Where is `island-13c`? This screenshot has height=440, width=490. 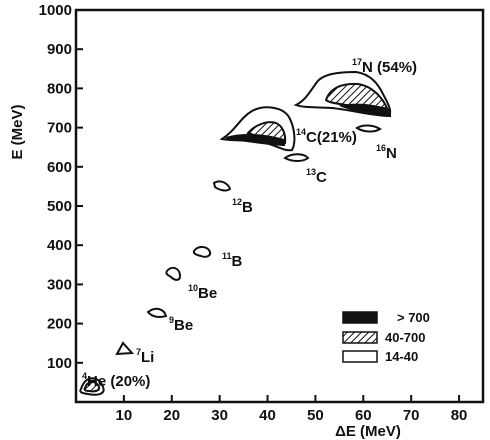 island-13c is located at coordinates (296, 157).